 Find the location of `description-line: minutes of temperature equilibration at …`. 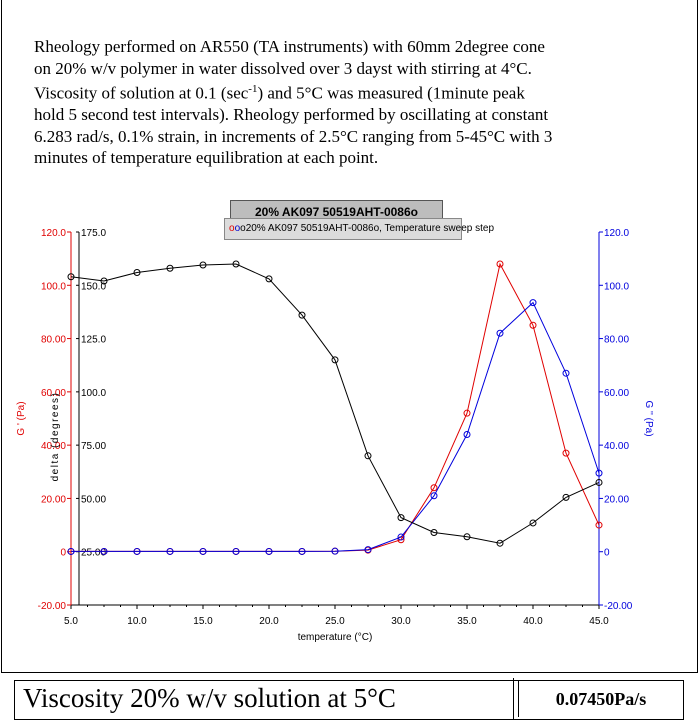

description-line: minutes of temperature equilibration at … is located at coordinates (206, 158).